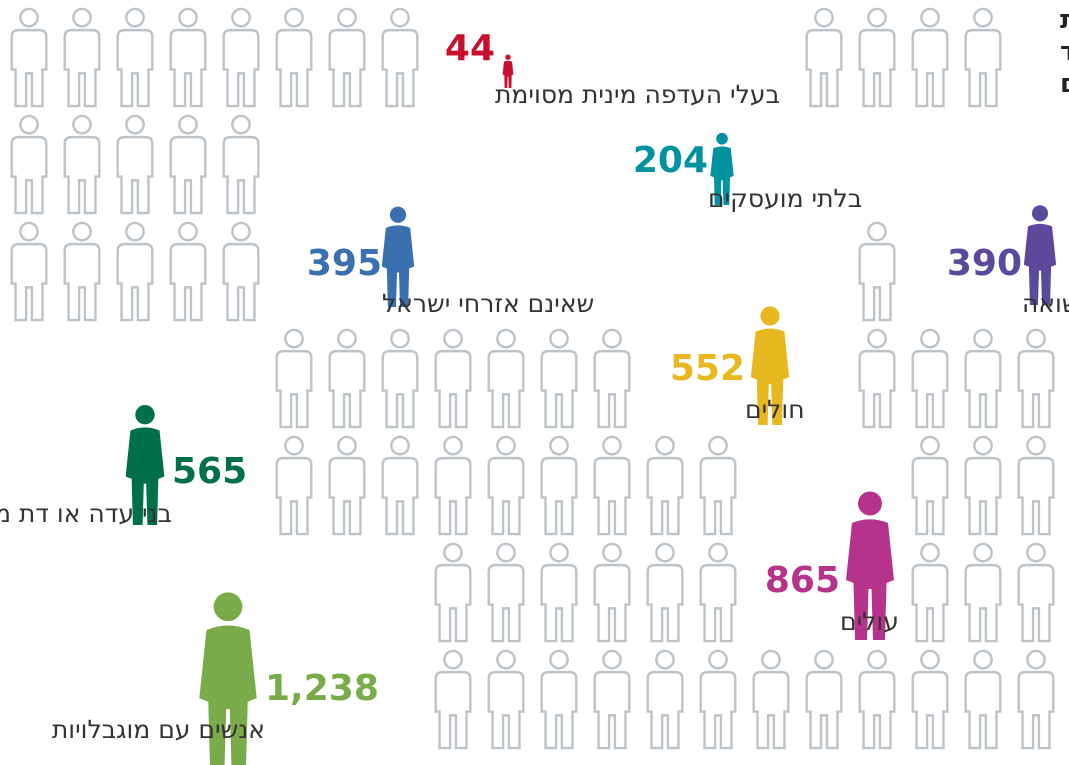 Image resolution: width=1069 pixels, height=765 pixels. I want to click on value-label: 44, so click(470, 48).